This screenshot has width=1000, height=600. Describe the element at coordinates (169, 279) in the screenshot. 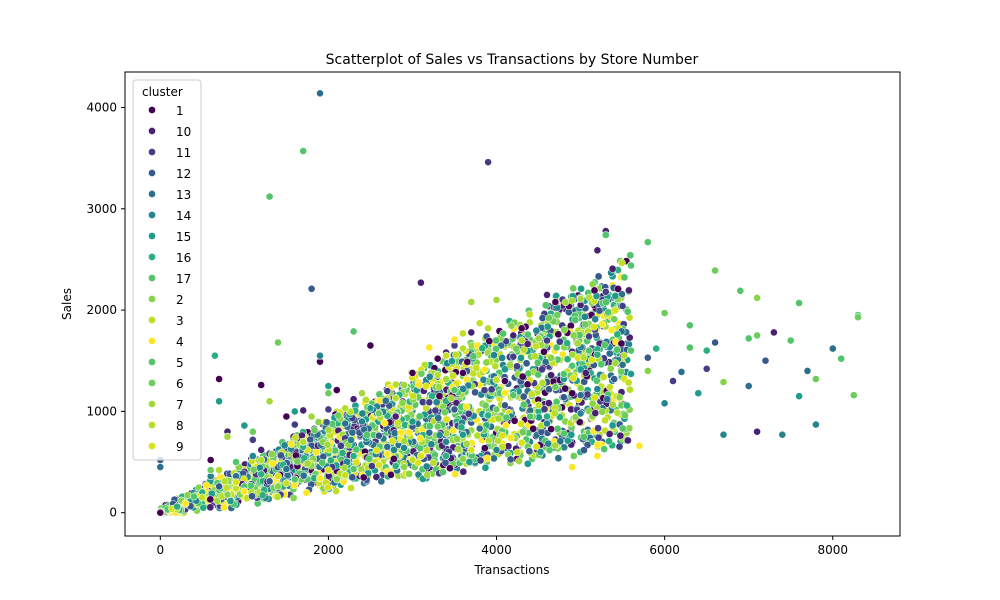

I see `legend-entries: 1 10 11 12 13 14 15 16 17 2 3 4 5 6 7 8 9` at that location.